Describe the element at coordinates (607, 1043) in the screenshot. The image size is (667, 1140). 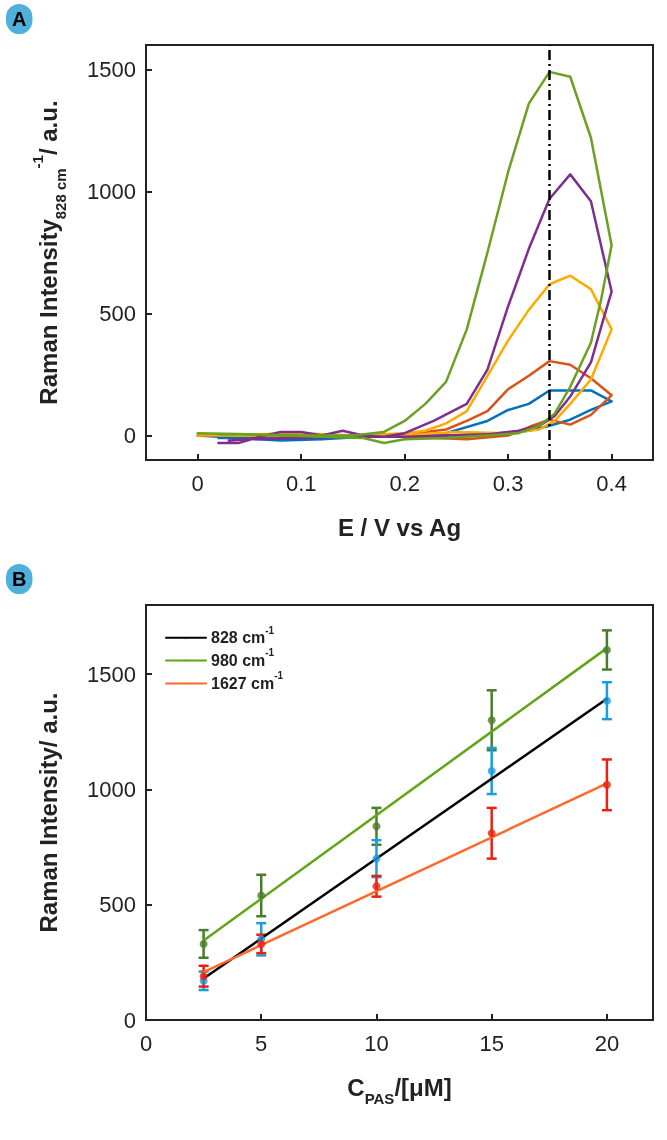
I see `x-tick-label: 20` at that location.